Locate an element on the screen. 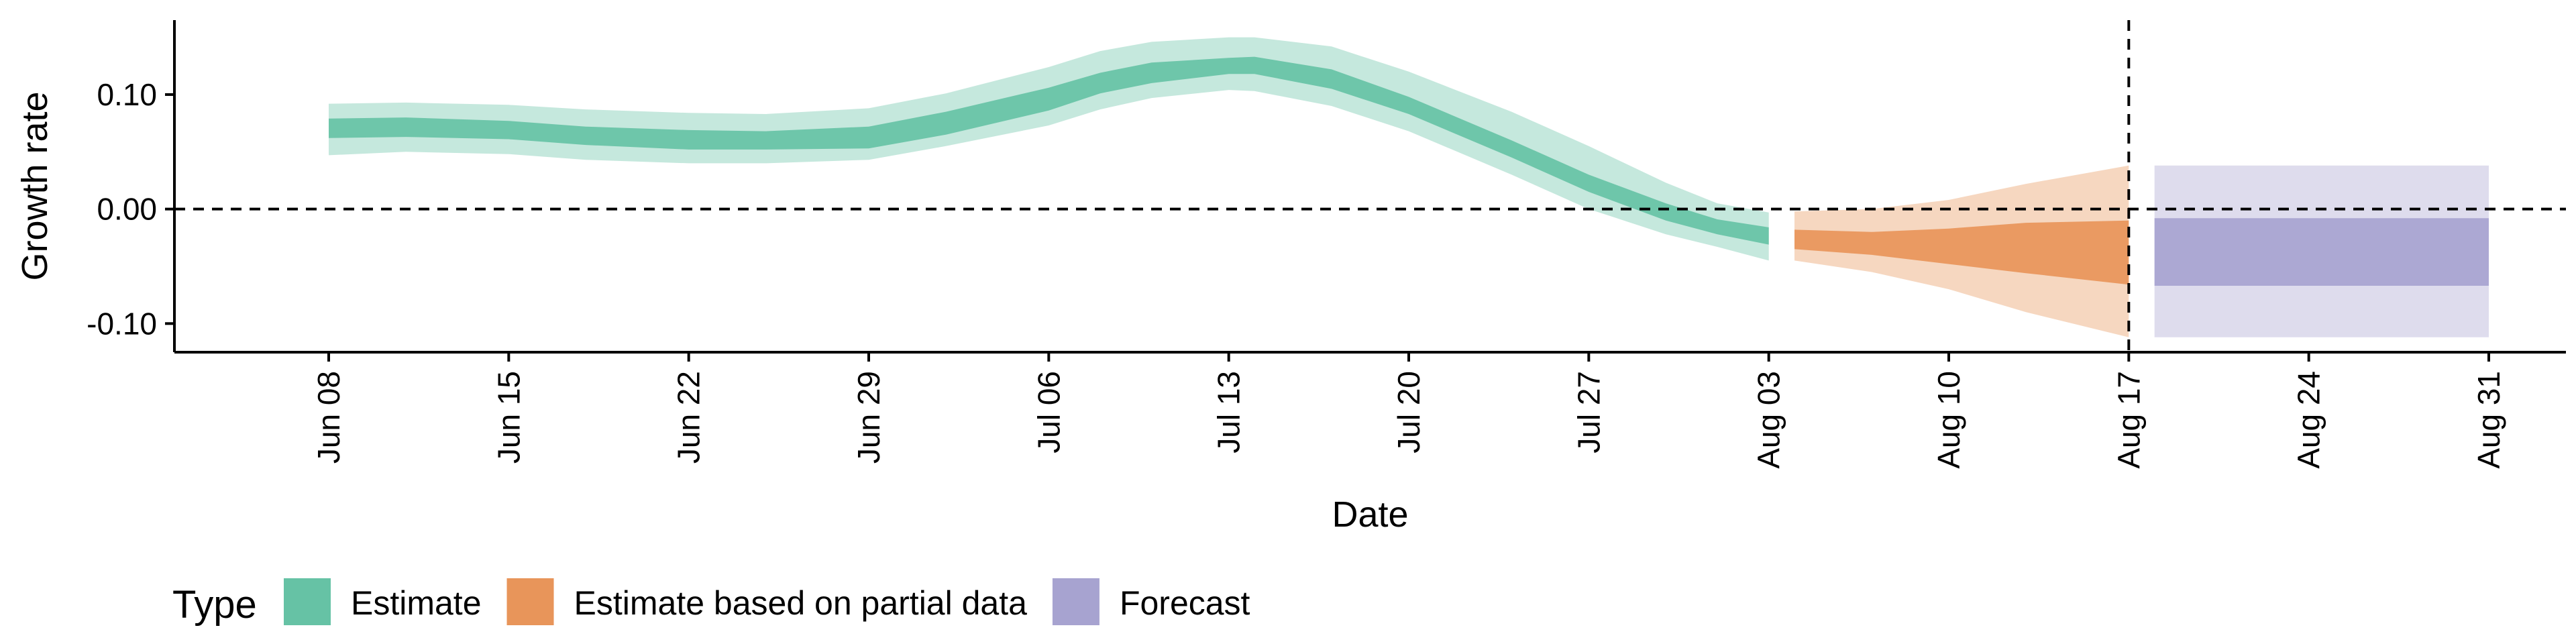 The width and height of the screenshot is (2576, 644). series-3-inner-band is located at coordinates (2321, 252).